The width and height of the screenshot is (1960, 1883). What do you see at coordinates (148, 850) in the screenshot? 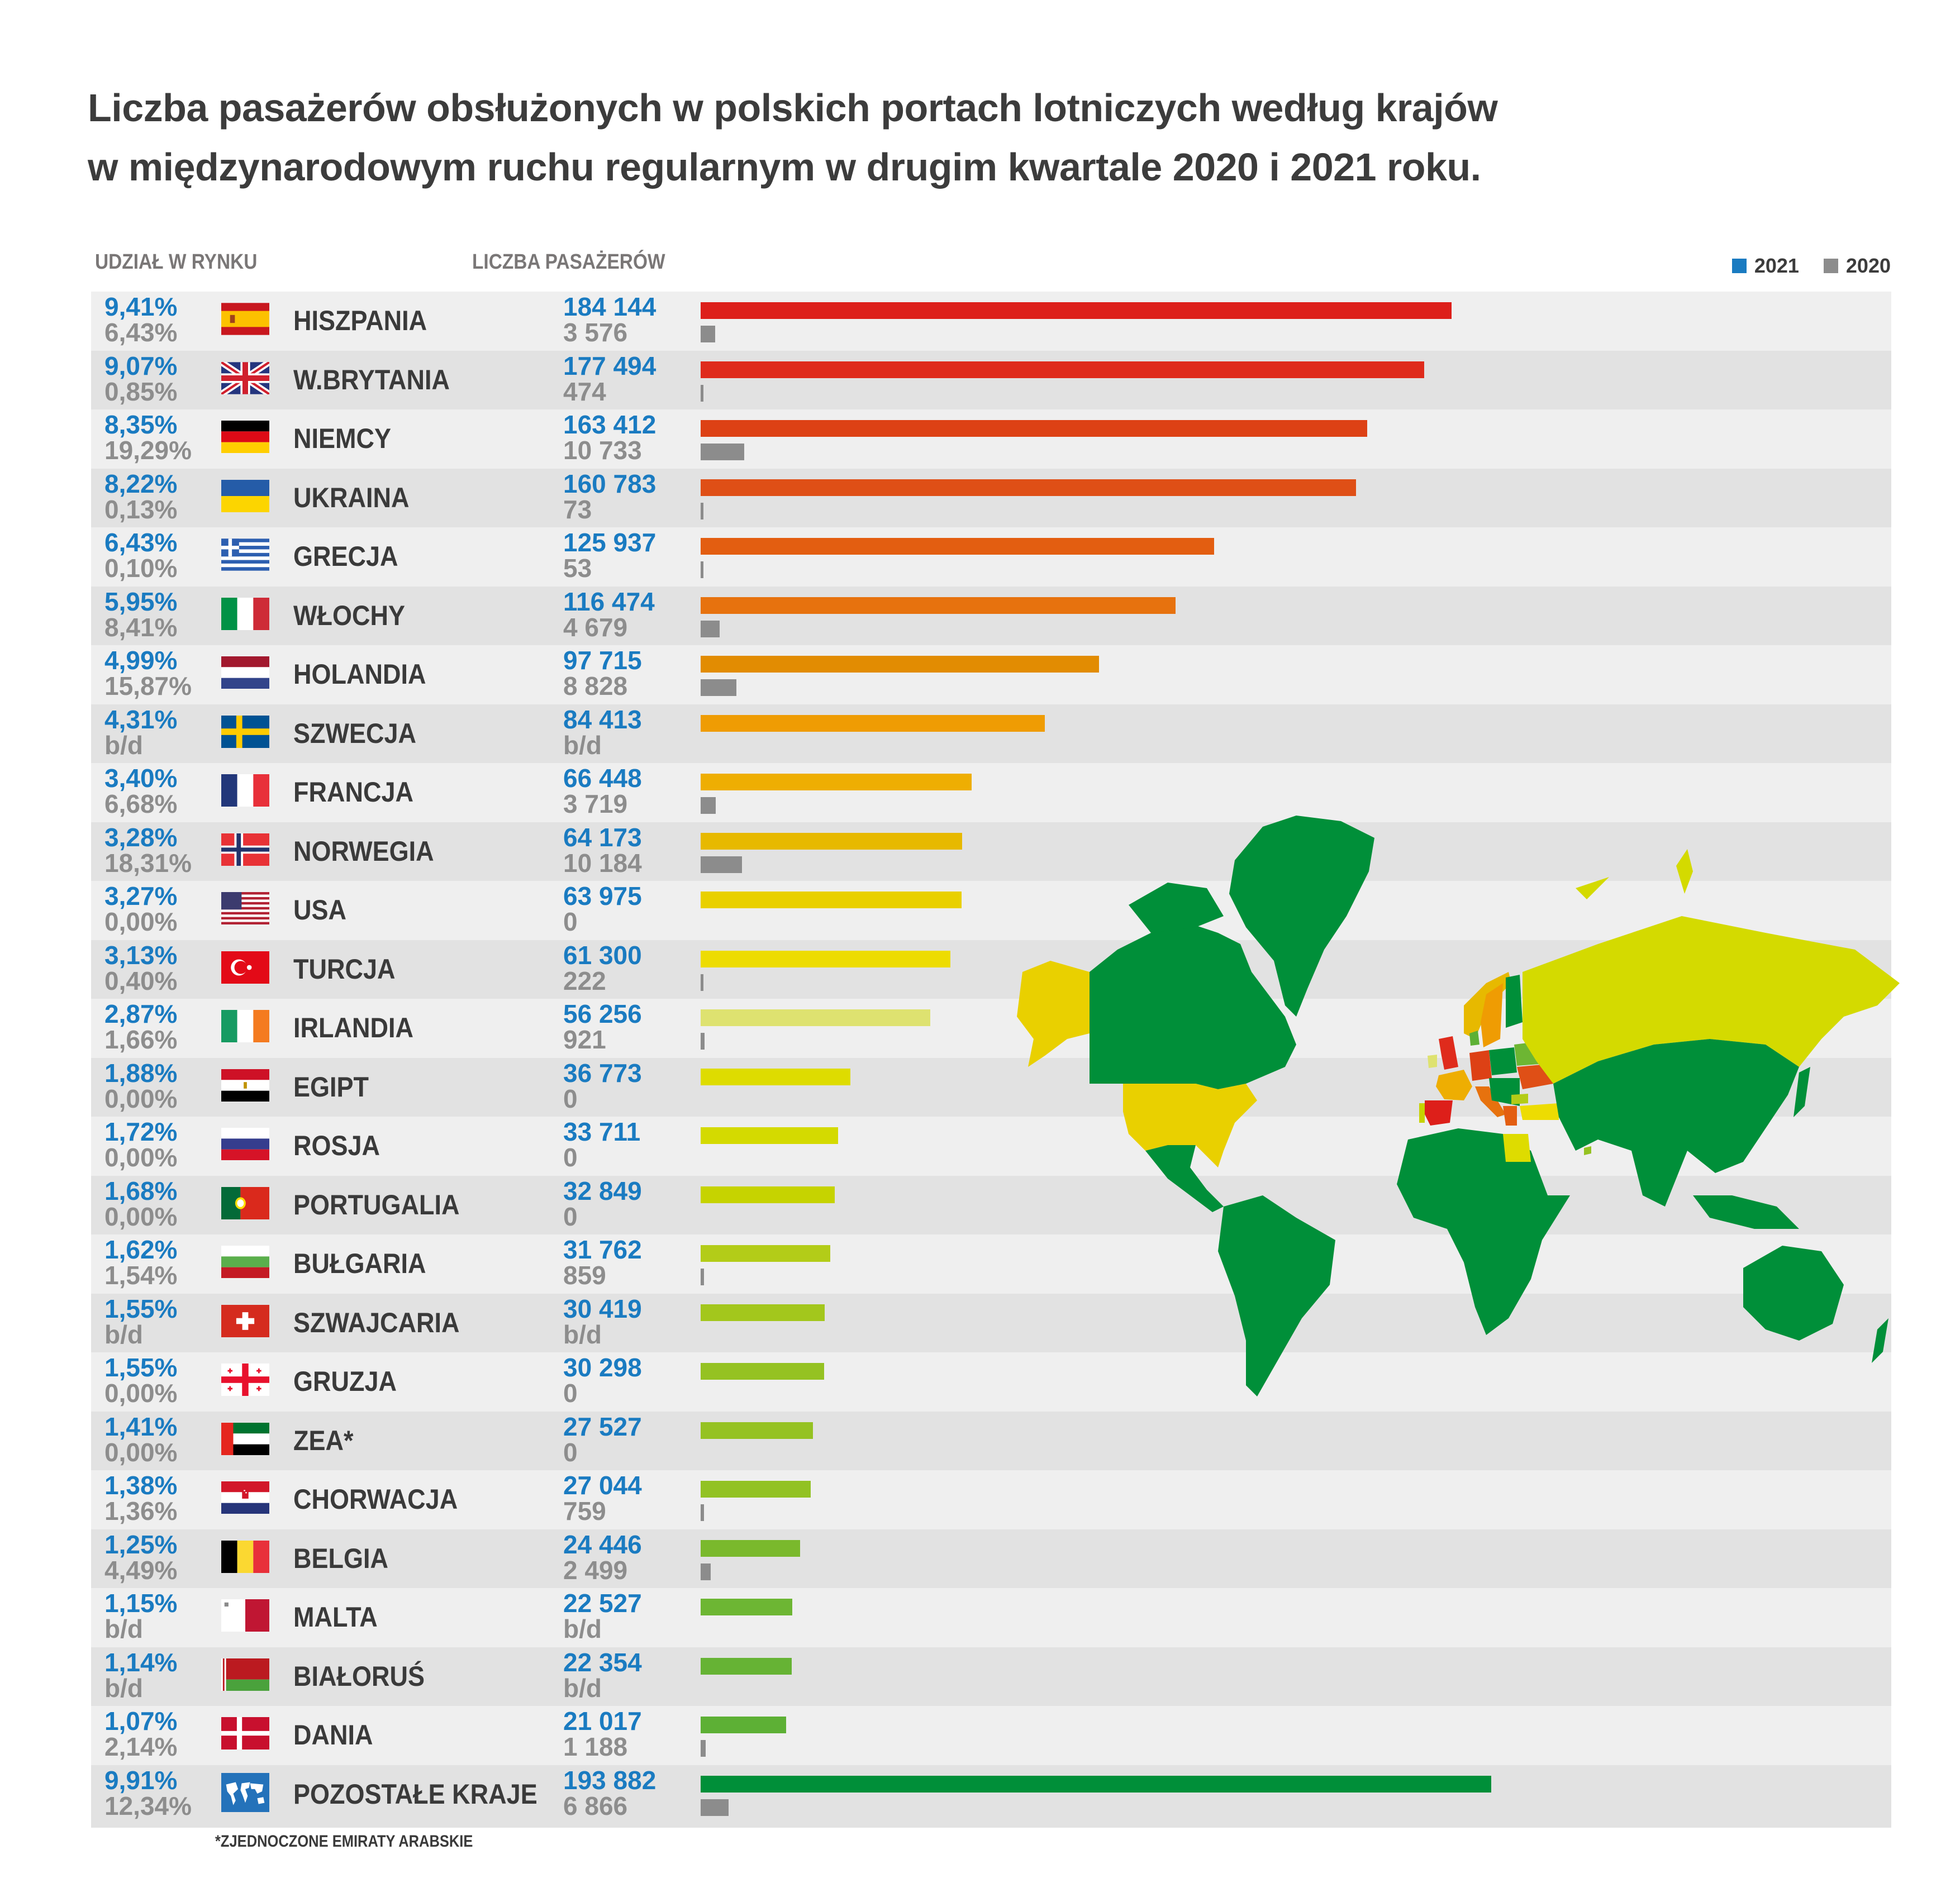
I see `market-share: 3,28% 18,31%` at bounding box center [148, 850].